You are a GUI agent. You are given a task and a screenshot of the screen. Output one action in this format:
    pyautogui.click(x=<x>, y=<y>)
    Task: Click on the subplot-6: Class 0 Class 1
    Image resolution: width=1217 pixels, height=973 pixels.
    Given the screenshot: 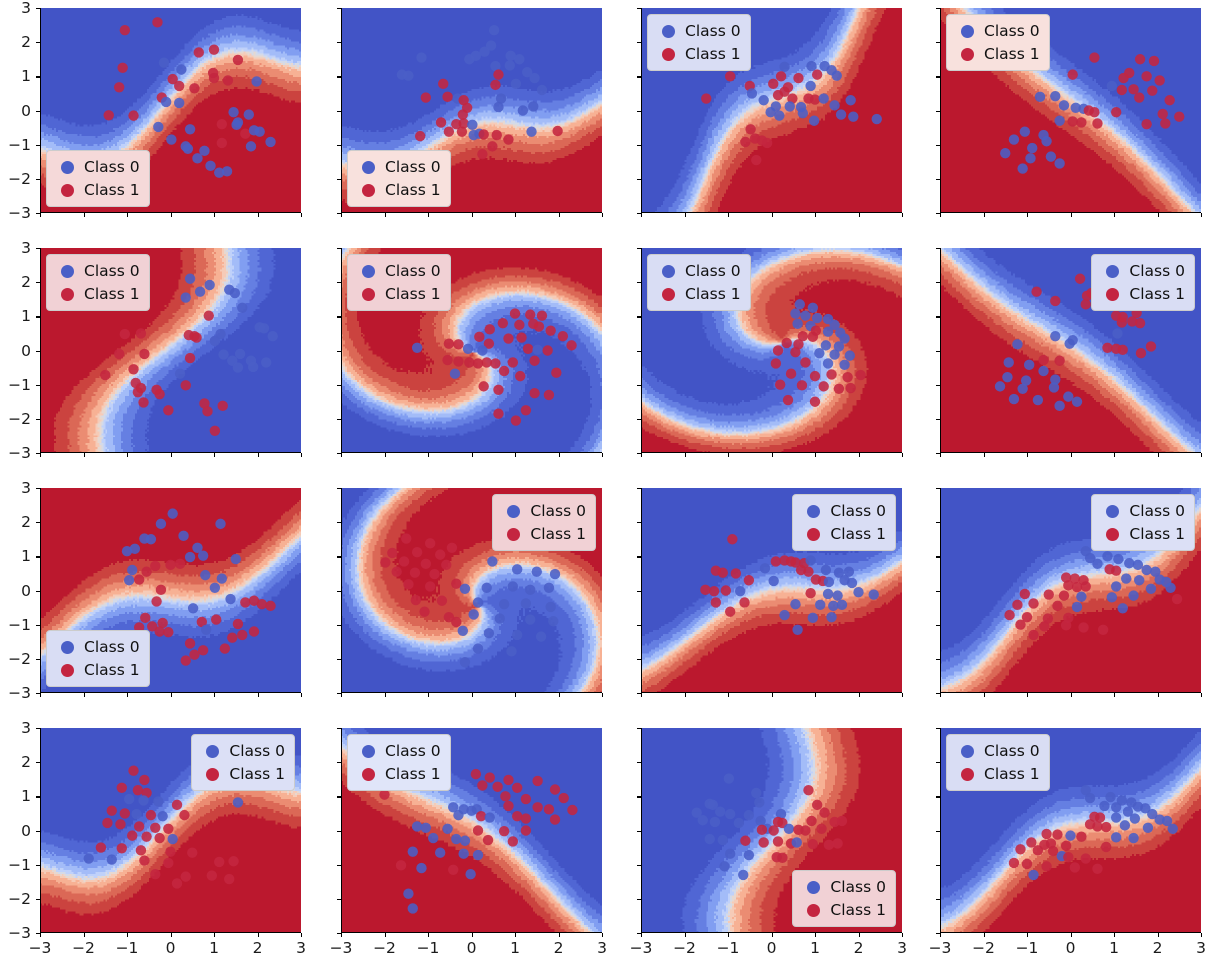 What is the action you would take?
    pyautogui.click(x=770, y=352)
    